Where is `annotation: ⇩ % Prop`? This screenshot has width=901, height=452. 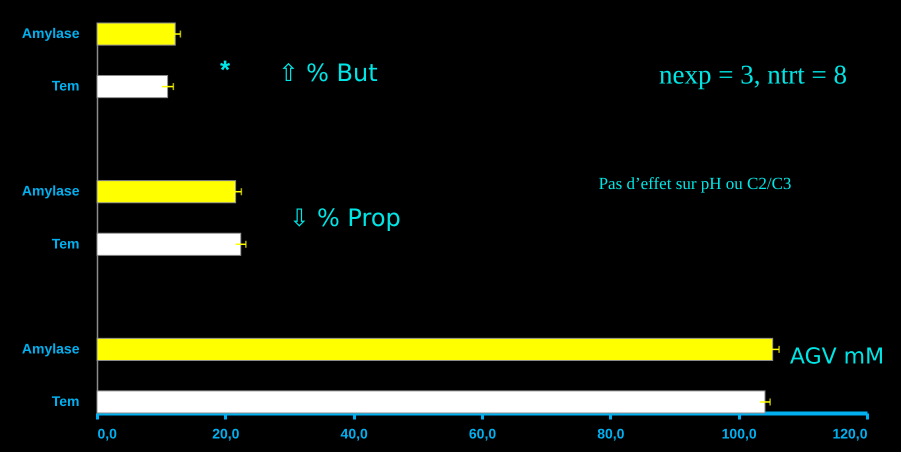 annotation: ⇩ % Prop is located at coordinates (345, 218).